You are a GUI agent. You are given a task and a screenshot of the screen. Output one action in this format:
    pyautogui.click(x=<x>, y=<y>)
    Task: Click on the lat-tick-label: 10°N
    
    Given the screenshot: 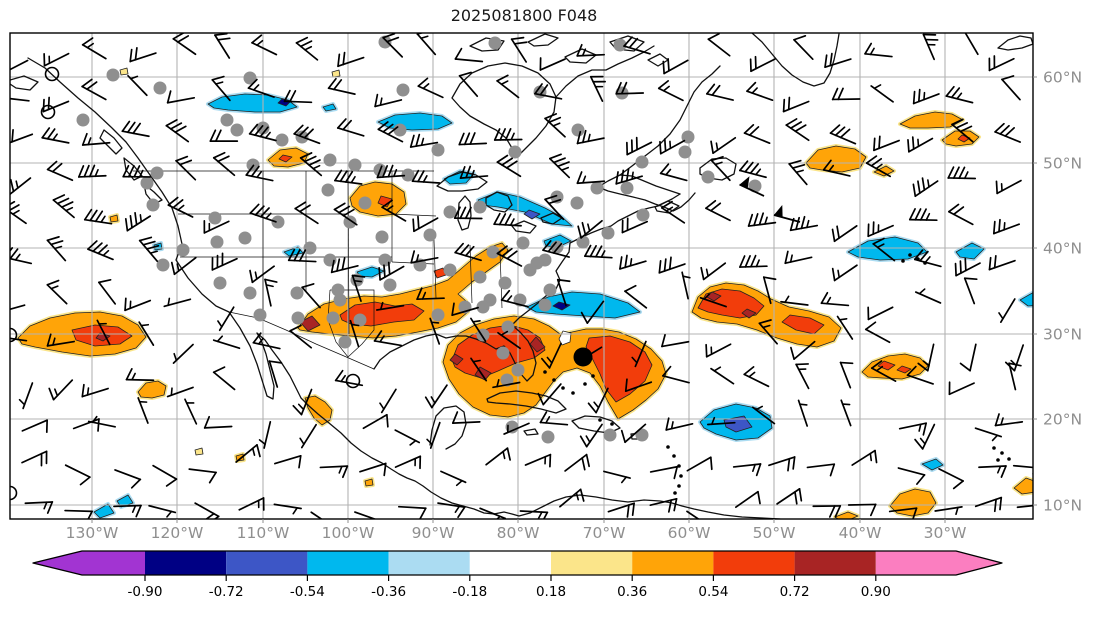 What is the action you would take?
    pyautogui.click(x=1062, y=506)
    